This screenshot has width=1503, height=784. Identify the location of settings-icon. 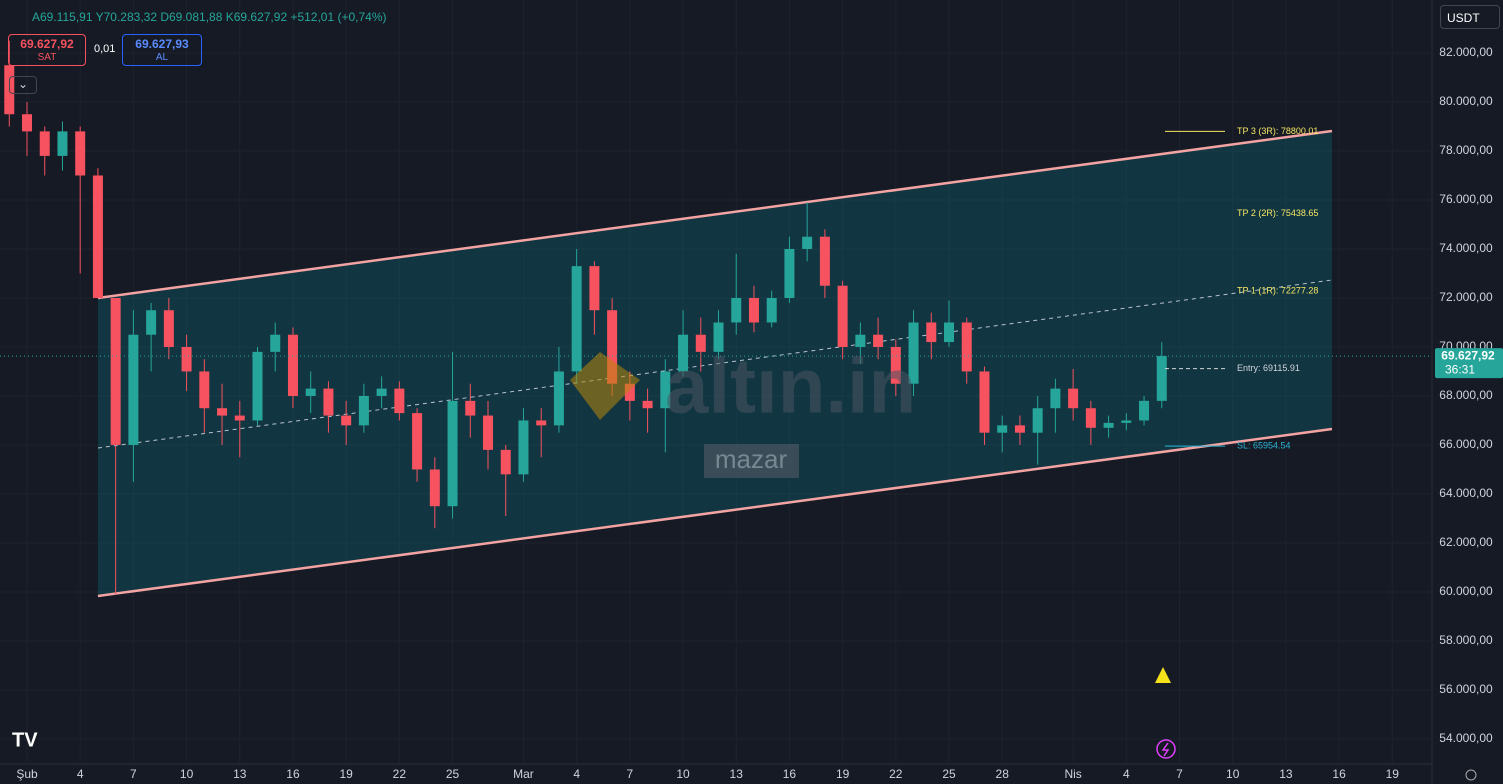
(1471, 775).